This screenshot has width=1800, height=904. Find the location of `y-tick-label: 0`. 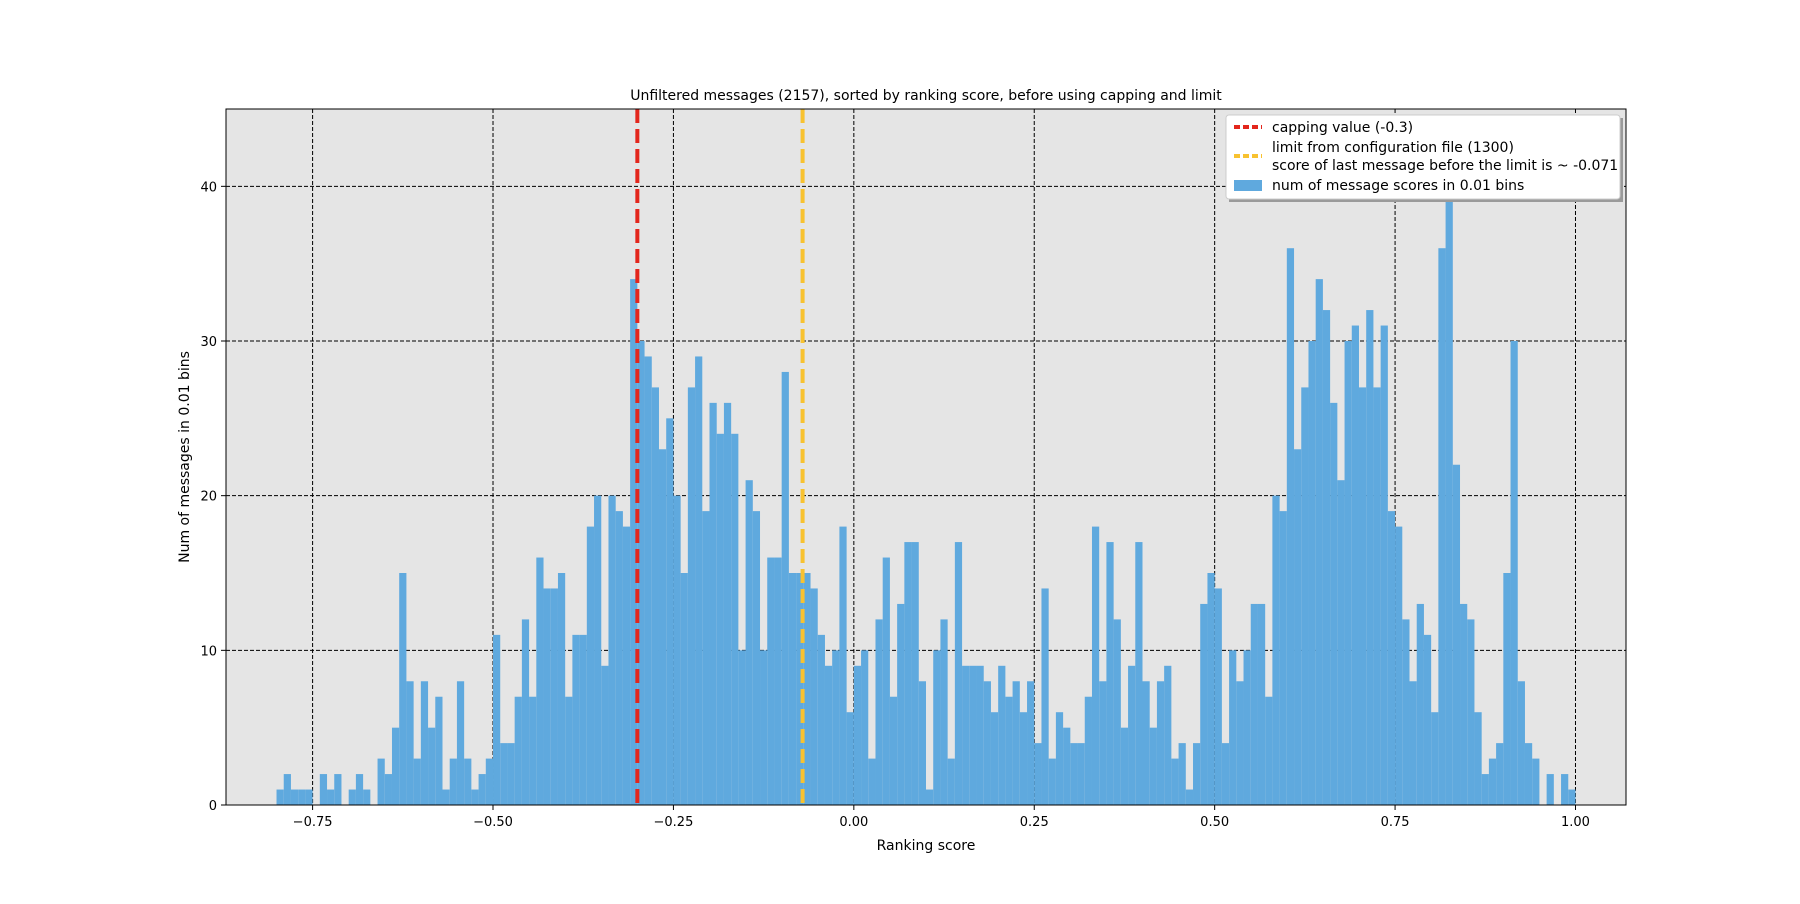

y-tick-label: 0 is located at coordinates (213, 806).